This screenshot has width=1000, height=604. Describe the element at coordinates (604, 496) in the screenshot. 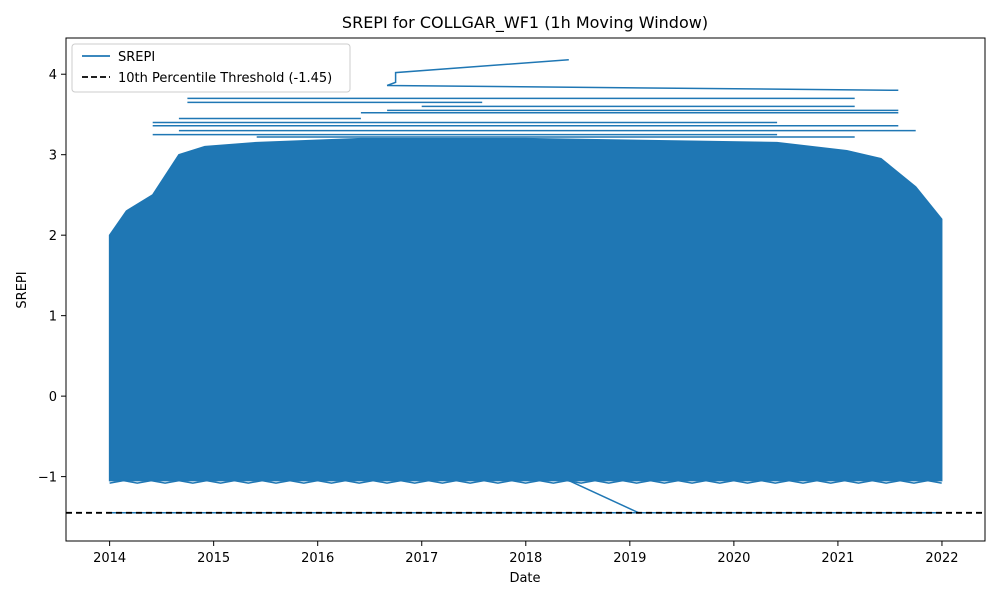

I see `srepi-descent-segment` at that location.